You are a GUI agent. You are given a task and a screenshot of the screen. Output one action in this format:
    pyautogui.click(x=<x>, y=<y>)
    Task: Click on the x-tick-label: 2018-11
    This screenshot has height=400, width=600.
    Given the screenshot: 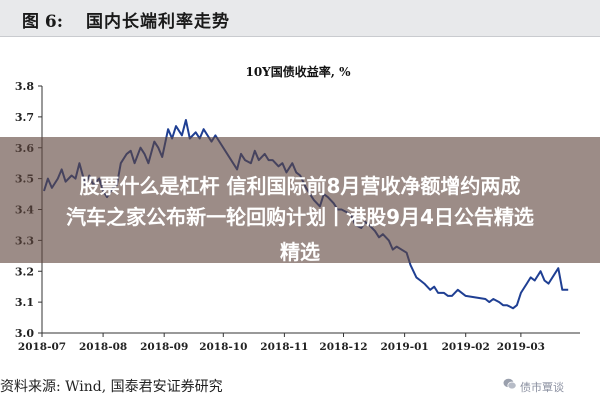 What is the action you would take?
    pyautogui.click(x=284, y=347)
    